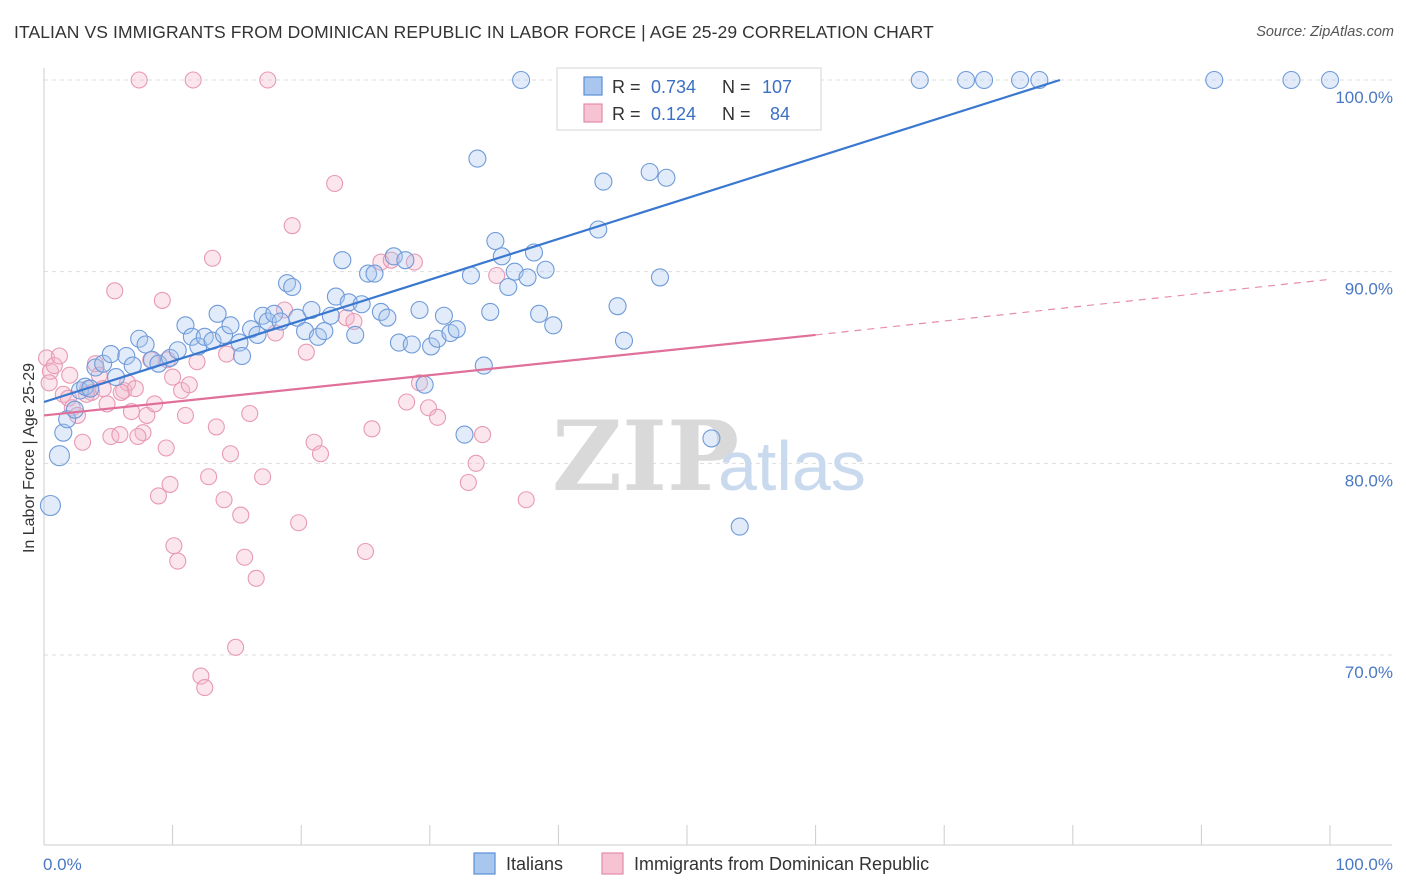 This screenshot has width=1406, height=892. What do you see at coordinates (1364, 385) in the screenshot?
I see `y-tick-labels: 70.0% 80.0% 90.0% 100.0%` at bounding box center [1364, 385].